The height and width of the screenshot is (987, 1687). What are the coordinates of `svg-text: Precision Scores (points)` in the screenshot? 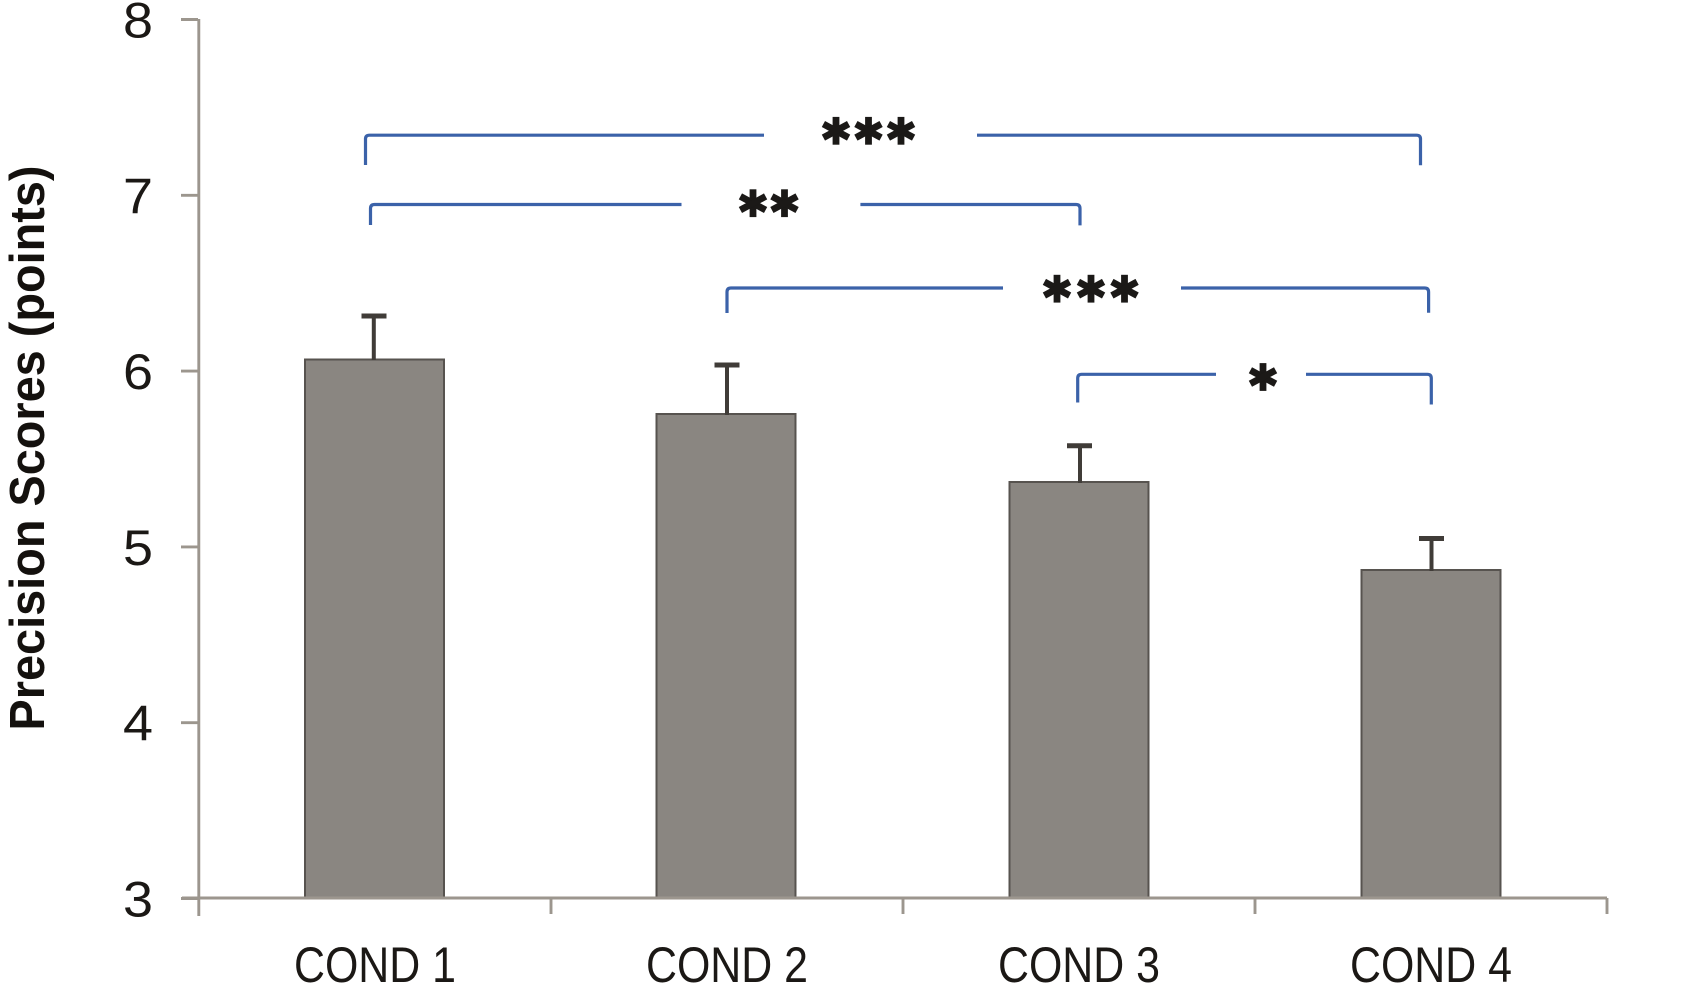 It's located at (28, 448).